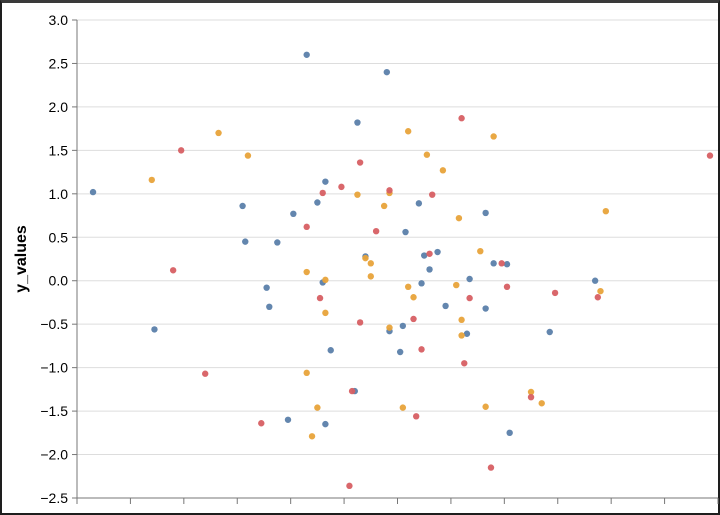 The width and height of the screenshot is (720, 515). I want to click on y-tick-label: 1.5, so click(59, 150).